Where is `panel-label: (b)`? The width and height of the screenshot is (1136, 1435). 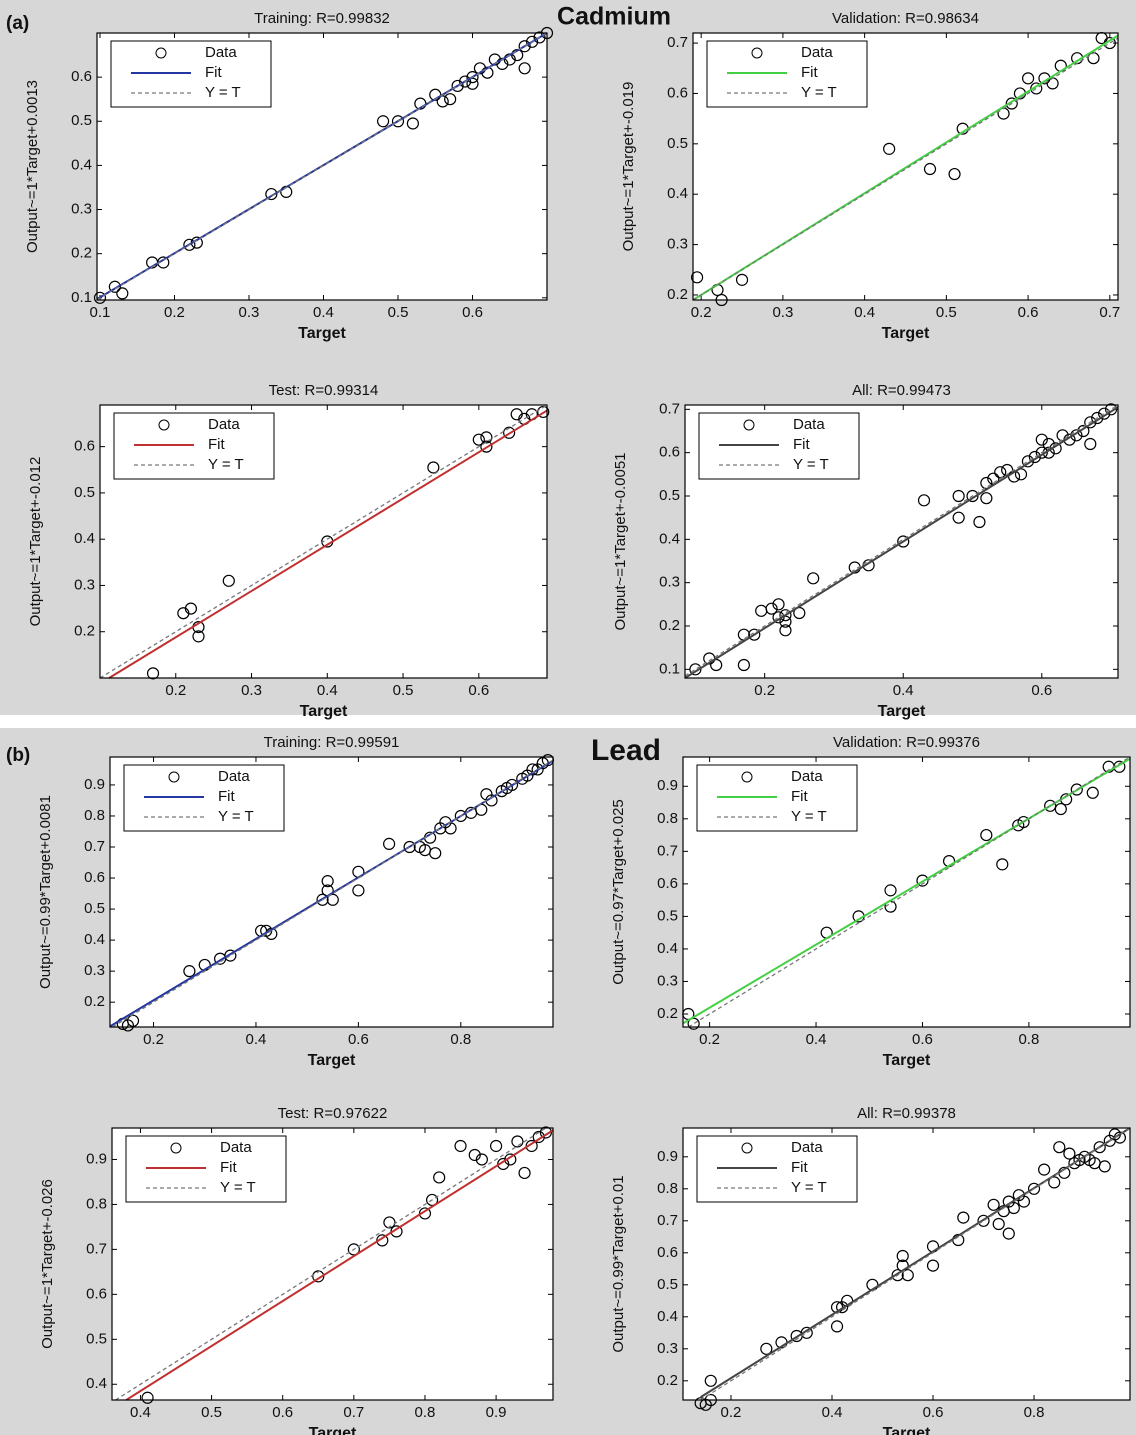 panel-label: (b) is located at coordinates (18, 755).